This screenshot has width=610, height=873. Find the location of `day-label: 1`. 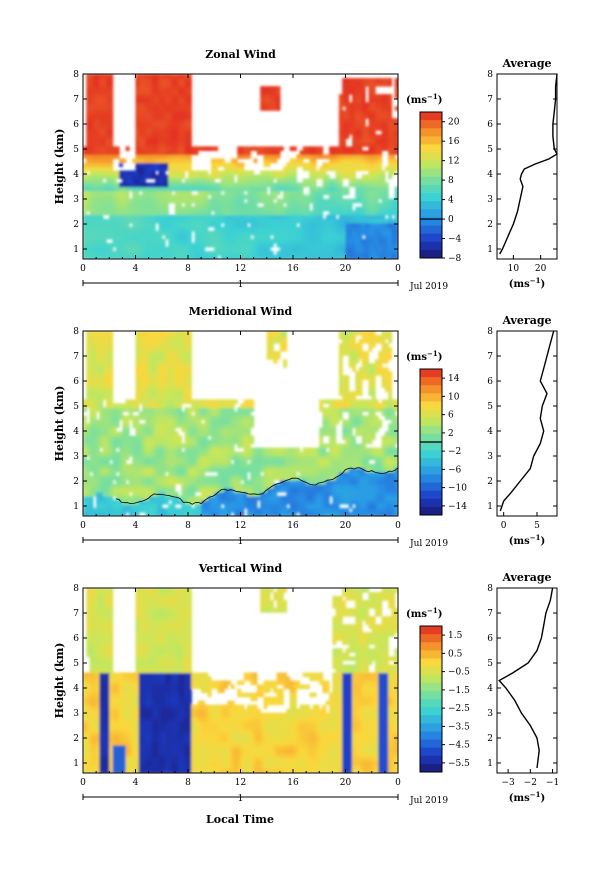

day-label: 1 is located at coordinates (241, 285).